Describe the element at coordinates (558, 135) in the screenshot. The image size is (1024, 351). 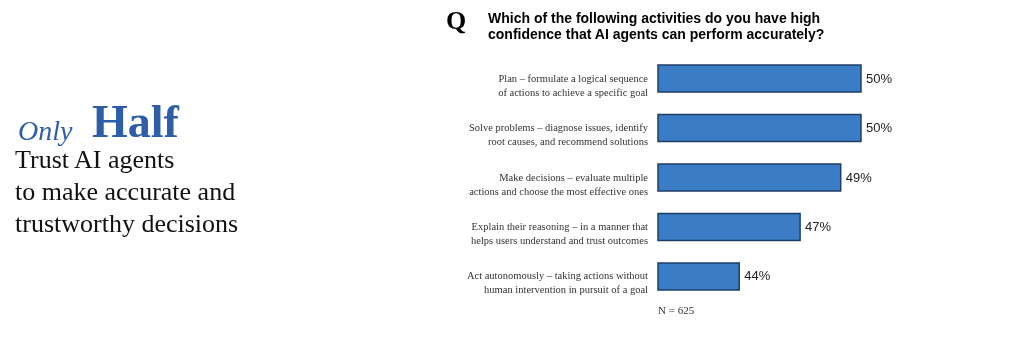
I see `y-tick-label: Solve problems – diagnose issues, identify root causes, and recommend solutions` at that location.